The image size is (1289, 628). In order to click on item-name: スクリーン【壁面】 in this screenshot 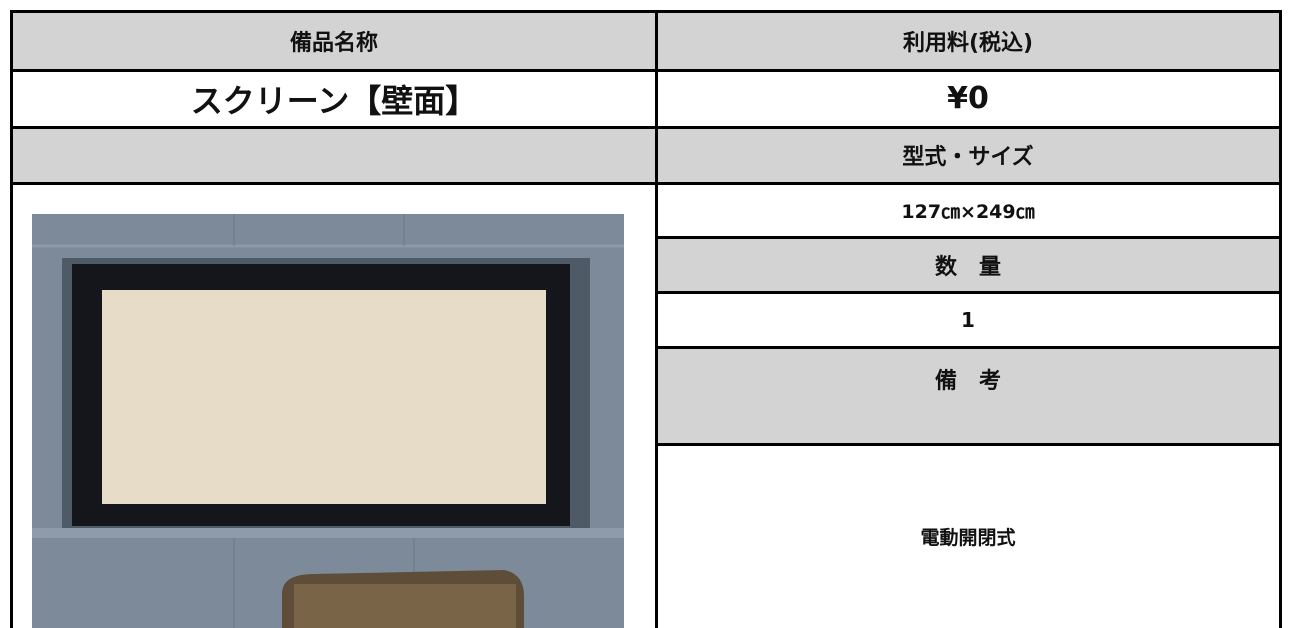, I will do `click(334, 100)`.